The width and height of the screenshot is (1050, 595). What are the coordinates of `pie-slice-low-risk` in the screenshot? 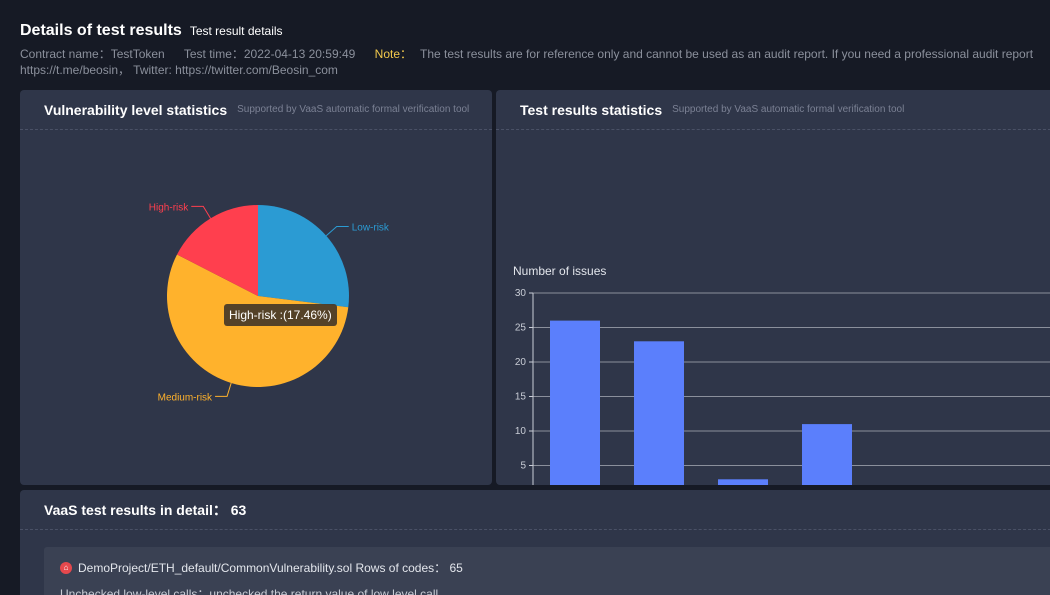 It's located at (303, 256).